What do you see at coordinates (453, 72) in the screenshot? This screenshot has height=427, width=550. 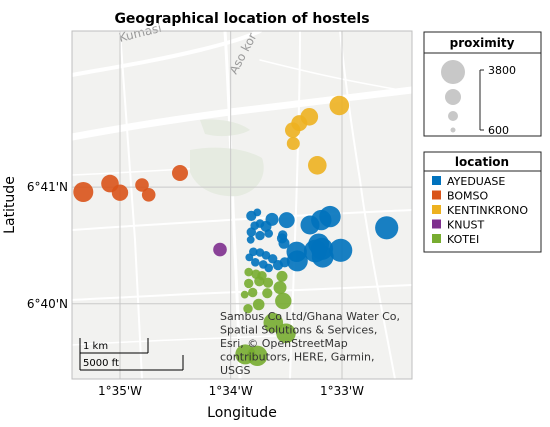 I see `size-legend-marker-large` at bounding box center [453, 72].